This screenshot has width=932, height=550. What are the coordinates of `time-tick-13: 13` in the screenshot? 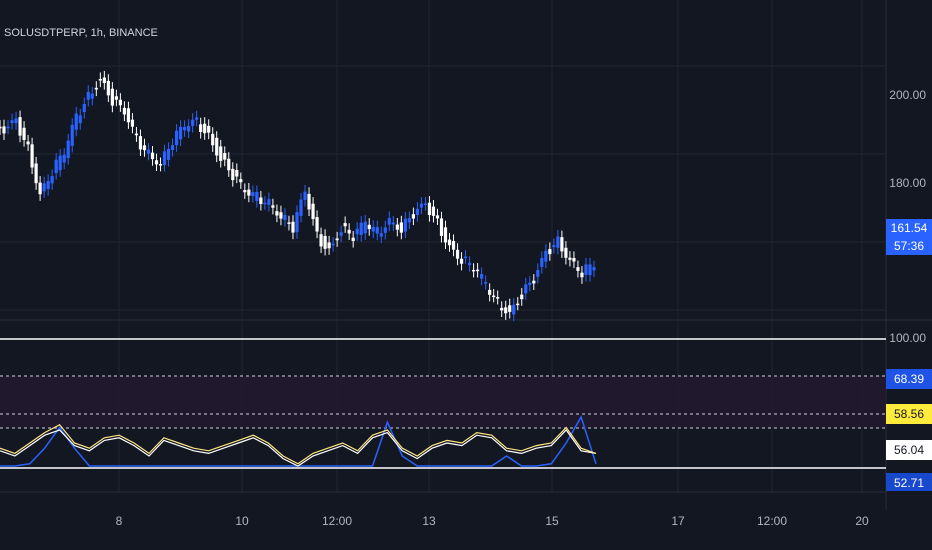 It's located at (429, 521).